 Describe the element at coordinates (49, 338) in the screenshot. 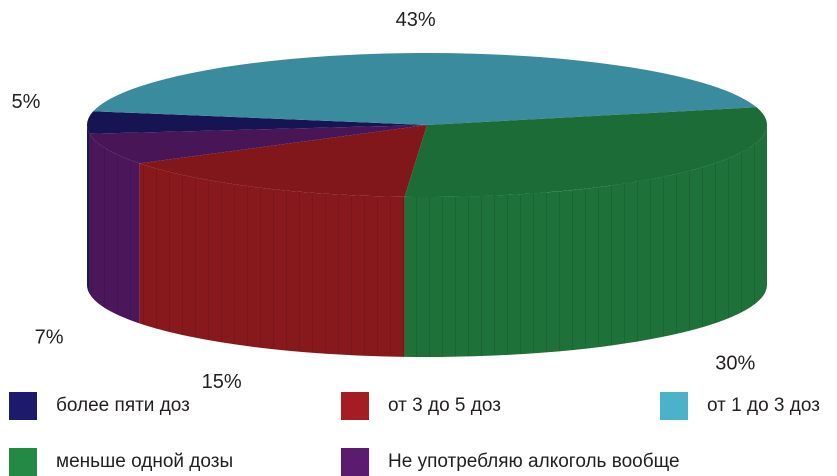

I see `pie-label-no-alcohol: 7%` at that location.